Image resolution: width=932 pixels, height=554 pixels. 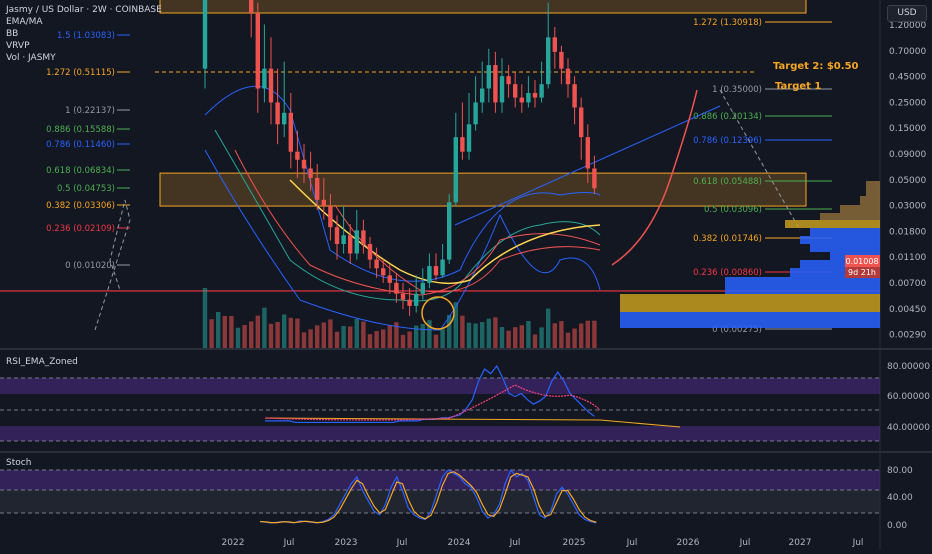 I want to click on ma-red, so click(x=467, y=248).